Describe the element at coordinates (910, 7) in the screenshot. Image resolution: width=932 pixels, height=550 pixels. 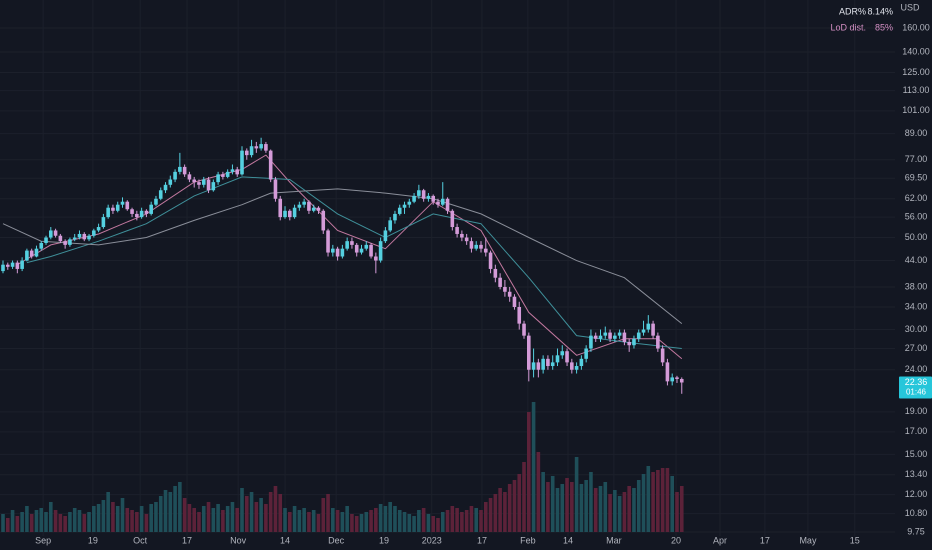
I see `currency: USD` at that location.